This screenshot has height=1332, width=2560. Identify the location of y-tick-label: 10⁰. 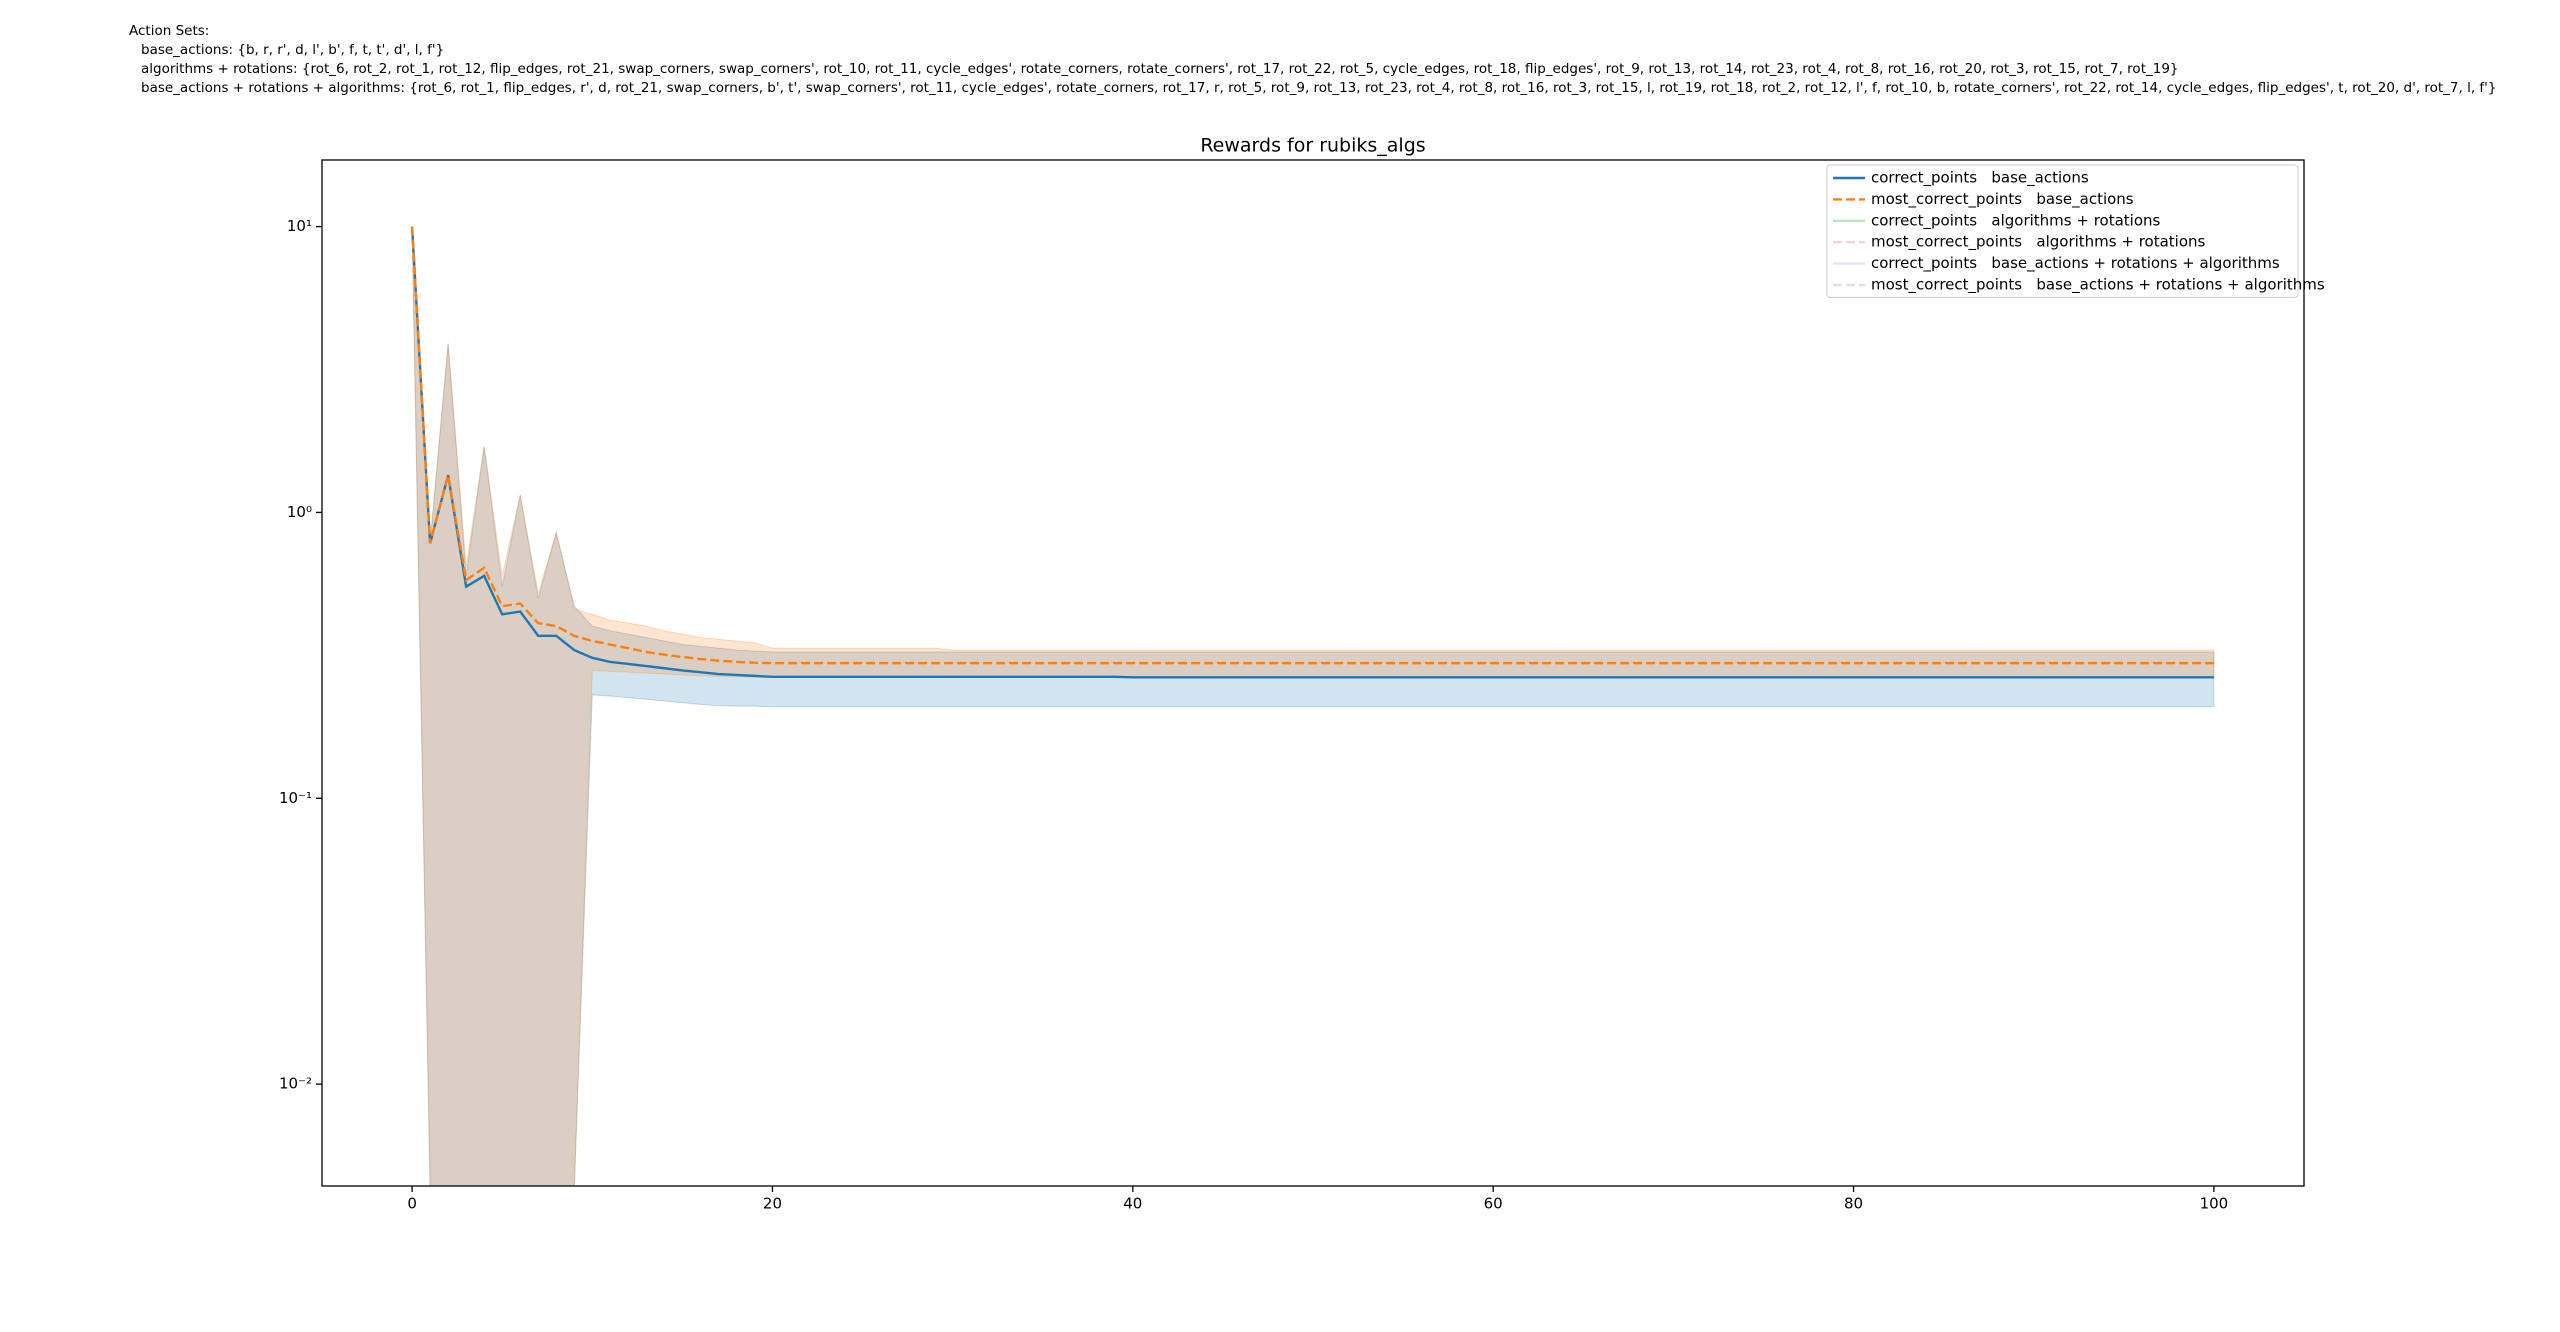
(299, 512).